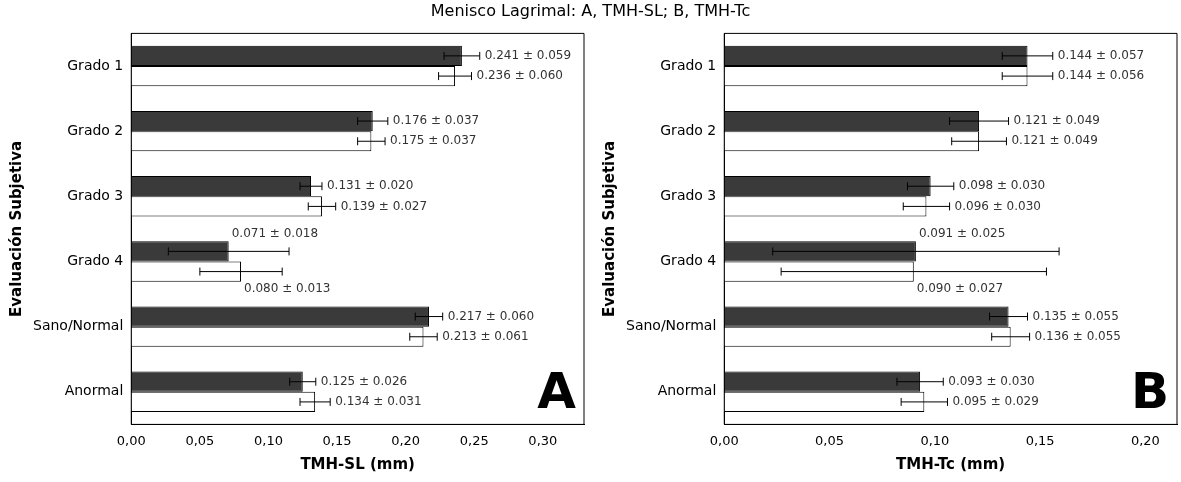  I want to click on data-label: 0.096 ± 0.030, so click(997, 205).